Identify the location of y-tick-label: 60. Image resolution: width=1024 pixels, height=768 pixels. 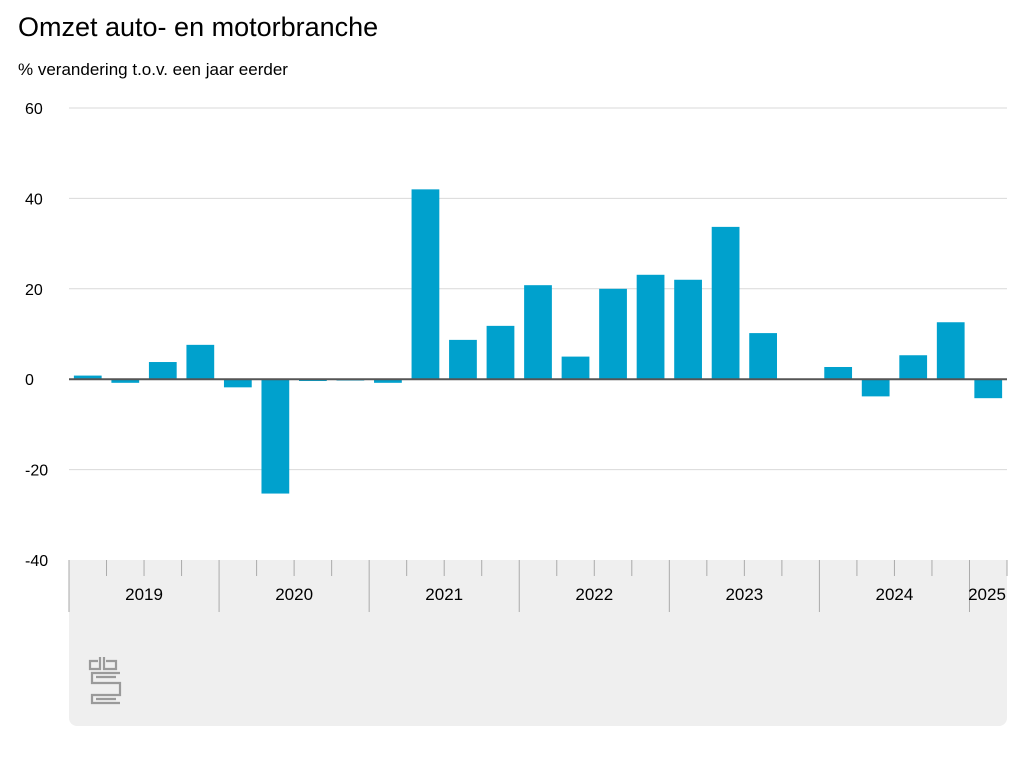
(34, 109).